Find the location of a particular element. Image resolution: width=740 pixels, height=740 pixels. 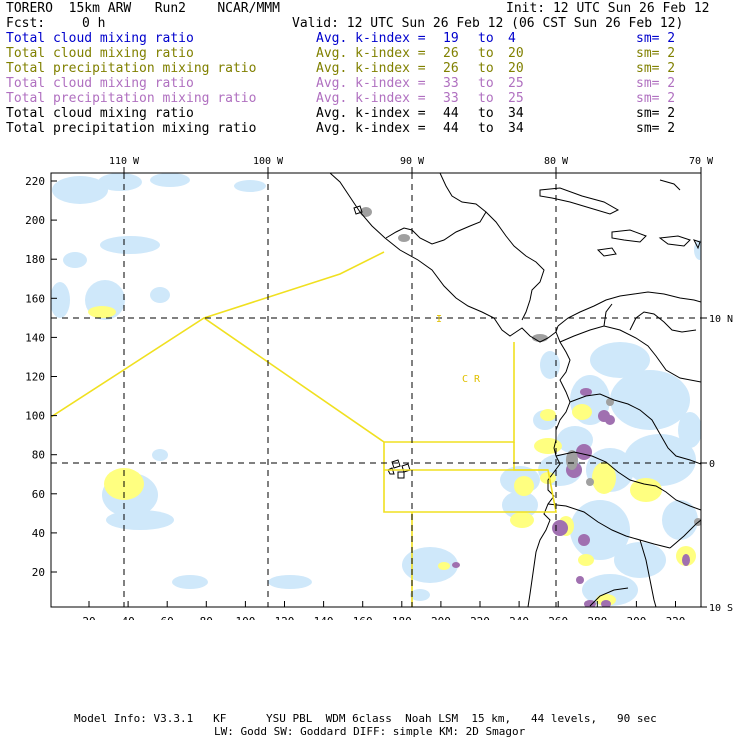

left-tick-label: 120 is located at coordinates (35, 377).